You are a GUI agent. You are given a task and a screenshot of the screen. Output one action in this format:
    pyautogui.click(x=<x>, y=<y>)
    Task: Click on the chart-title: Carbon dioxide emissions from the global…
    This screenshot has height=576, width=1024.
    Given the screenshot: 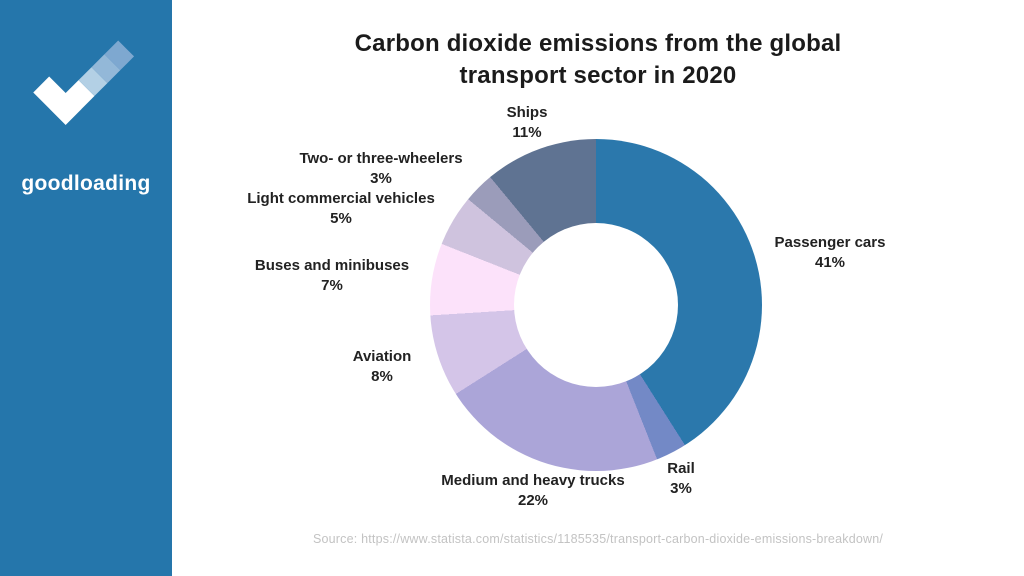 What is the action you would take?
    pyautogui.click(x=598, y=60)
    